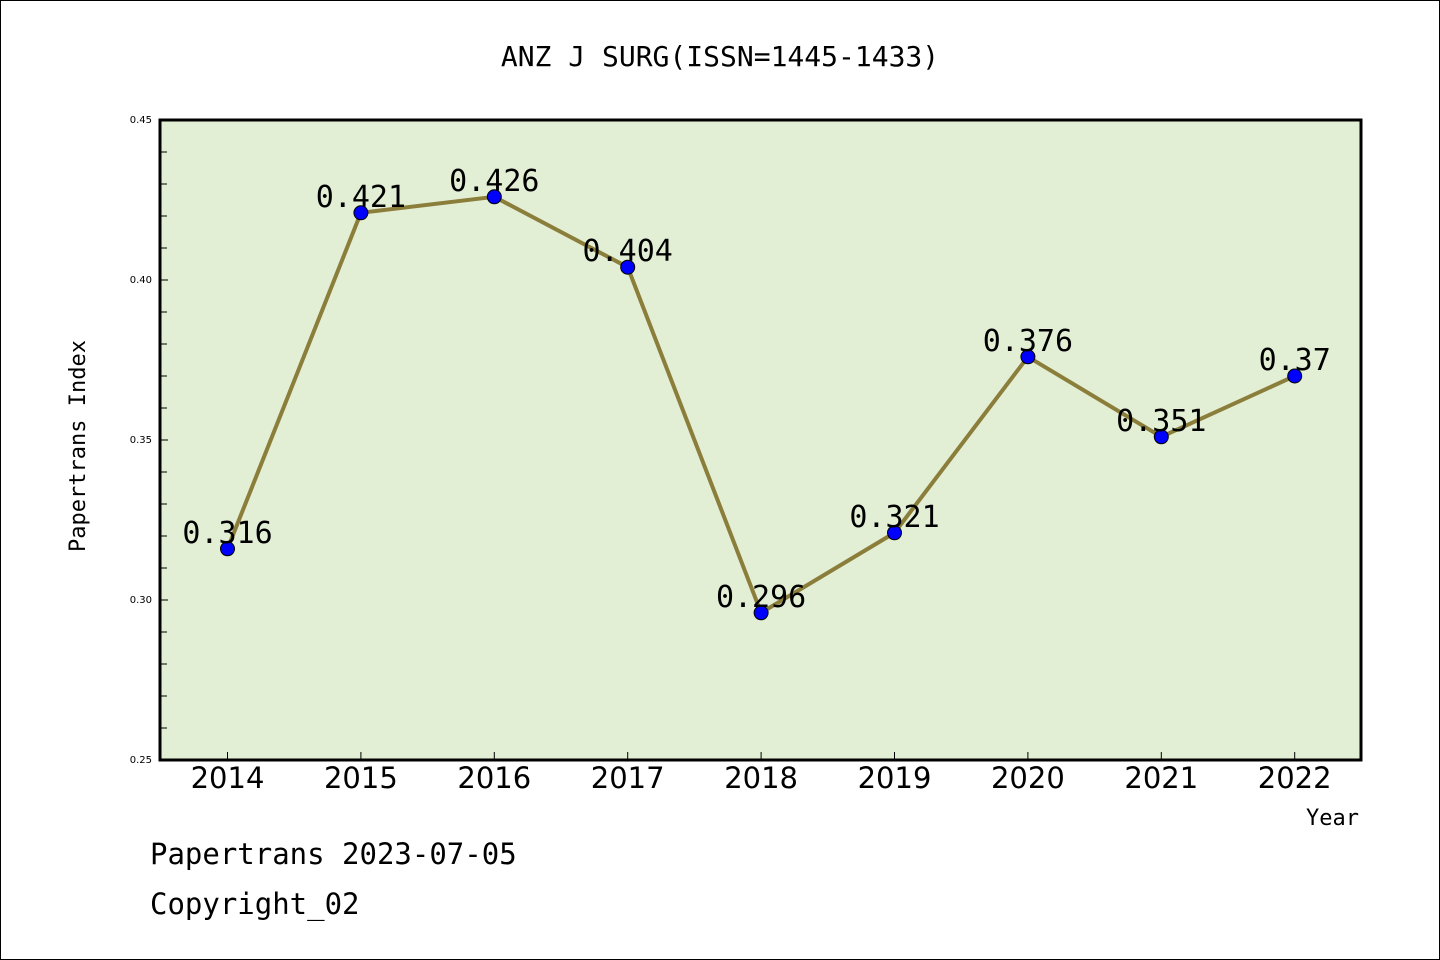 The width and height of the screenshot is (1440, 960). What do you see at coordinates (1295, 778) in the screenshot?
I see `x-tick-label: 2022` at bounding box center [1295, 778].